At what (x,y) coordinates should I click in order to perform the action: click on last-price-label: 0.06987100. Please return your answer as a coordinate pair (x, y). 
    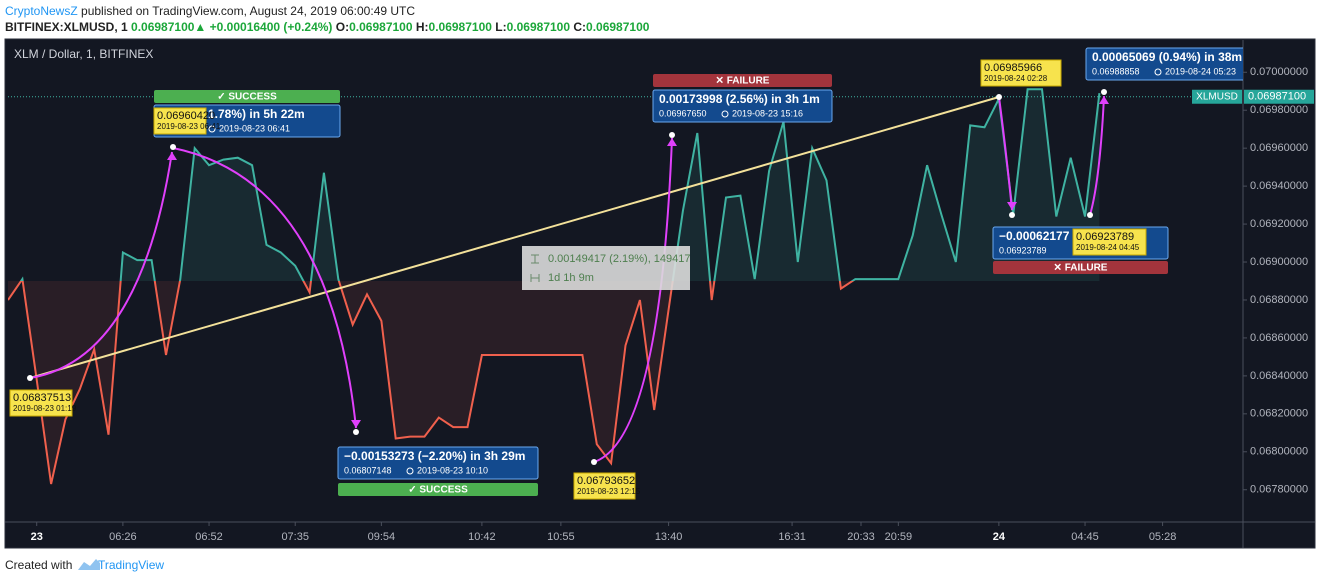
    Looking at the image, I should click on (1277, 97).